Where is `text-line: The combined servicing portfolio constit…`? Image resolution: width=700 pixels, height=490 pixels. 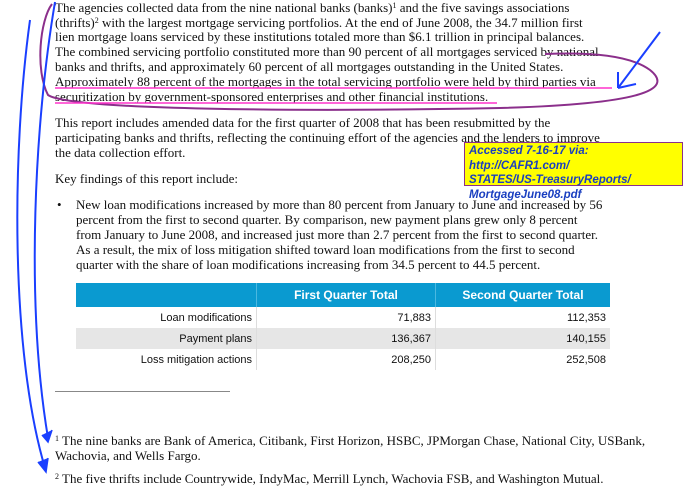 text-line: The combined servicing portfolio constit… is located at coordinates (327, 51).